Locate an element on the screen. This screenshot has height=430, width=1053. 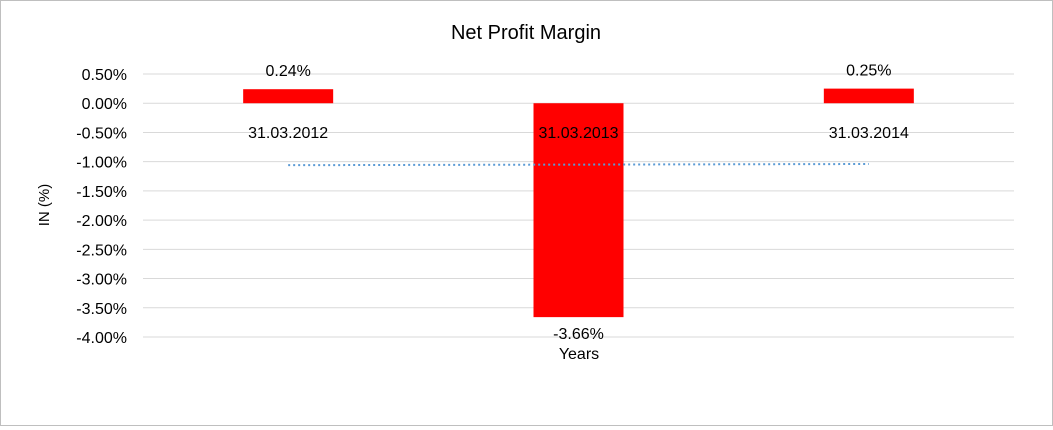
data-label: 0.25% is located at coordinates (868, 71).